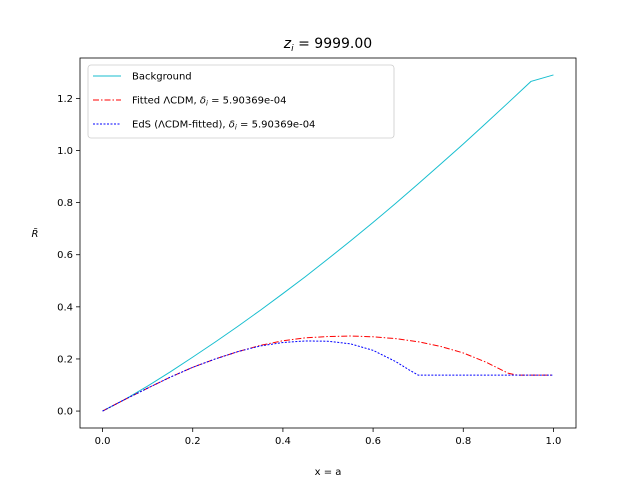 Image resolution: width=640 pixels, height=480 pixels. Describe the element at coordinates (103, 441) in the screenshot. I see `x-tick-label: 0.0` at that location.